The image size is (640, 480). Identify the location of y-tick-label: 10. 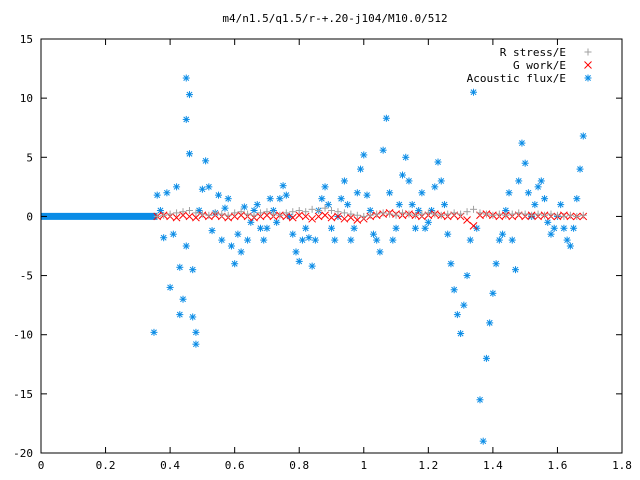
(26, 98).